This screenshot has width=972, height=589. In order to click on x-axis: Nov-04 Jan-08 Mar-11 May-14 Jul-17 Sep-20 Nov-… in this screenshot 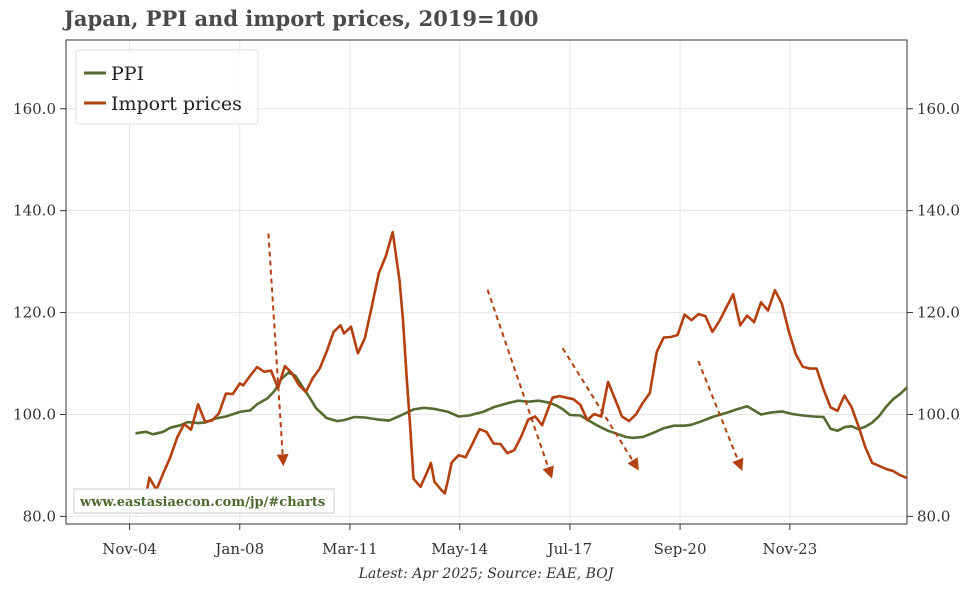, I will do `click(459, 541)`.